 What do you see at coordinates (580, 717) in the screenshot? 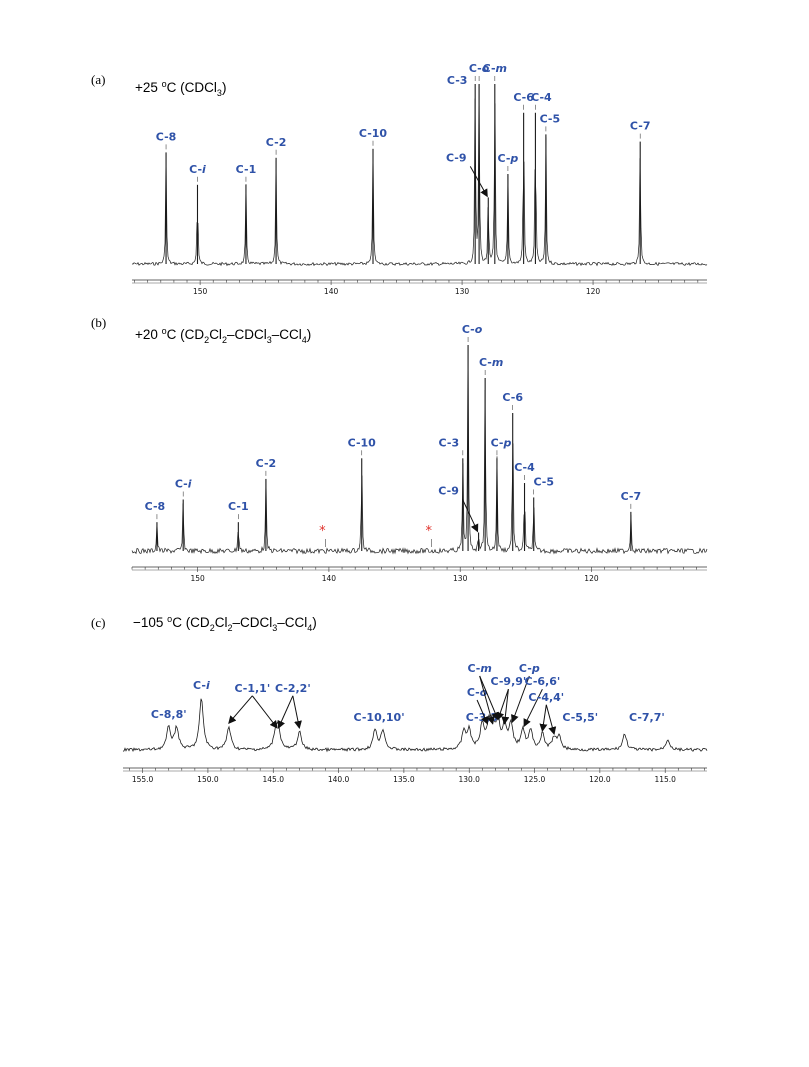
I see `peak-label-c55: C-5,5'` at bounding box center [580, 717].